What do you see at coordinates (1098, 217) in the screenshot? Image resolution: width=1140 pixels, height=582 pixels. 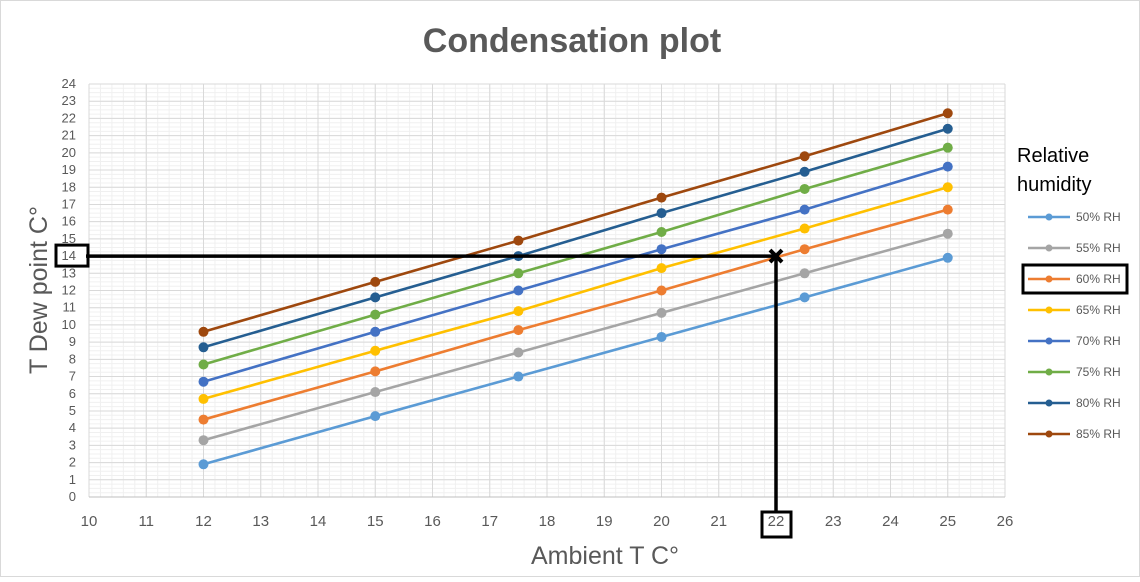 I see `legend-label: 50% RH` at bounding box center [1098, 217].